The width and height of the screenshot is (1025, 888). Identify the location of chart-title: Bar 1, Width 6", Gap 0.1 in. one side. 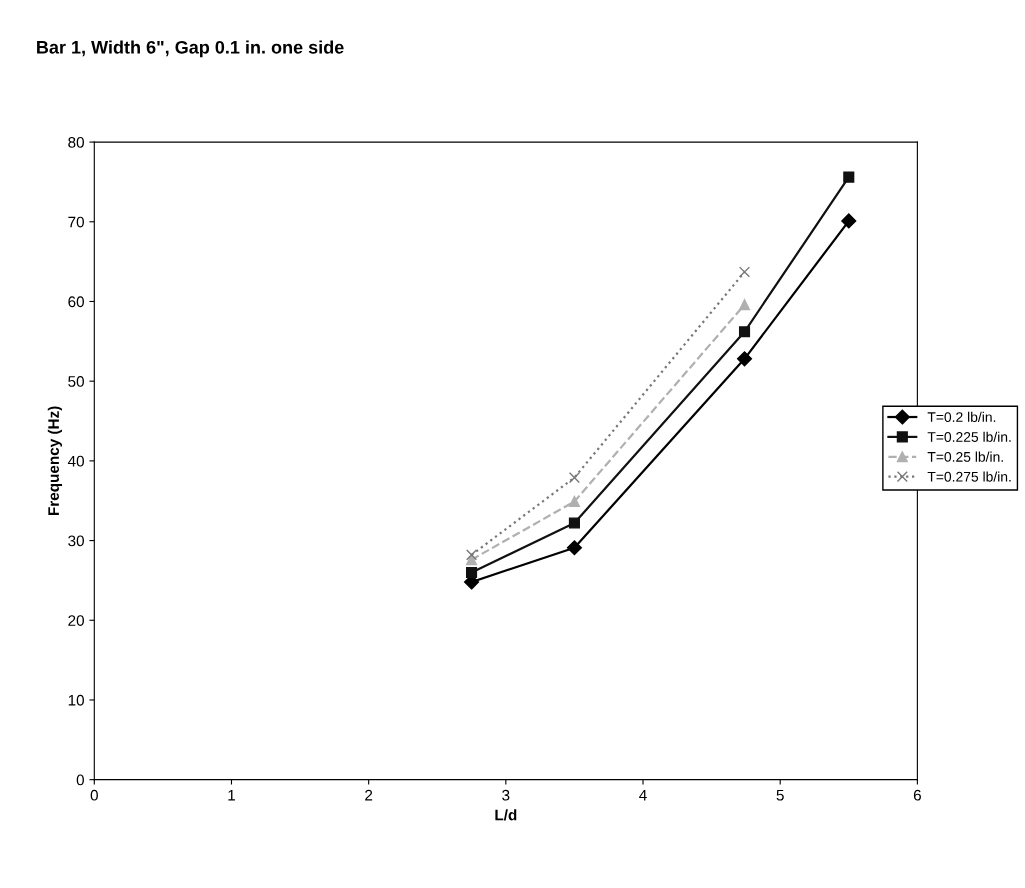
(190, 49).